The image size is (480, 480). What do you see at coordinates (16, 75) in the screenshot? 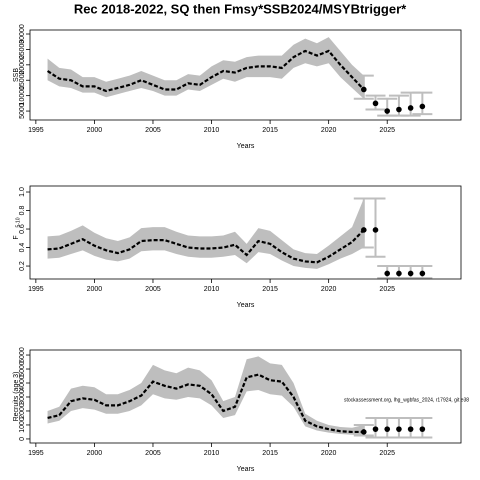
I see `y-axis-label: SSB` at bounding box center [16, 75].